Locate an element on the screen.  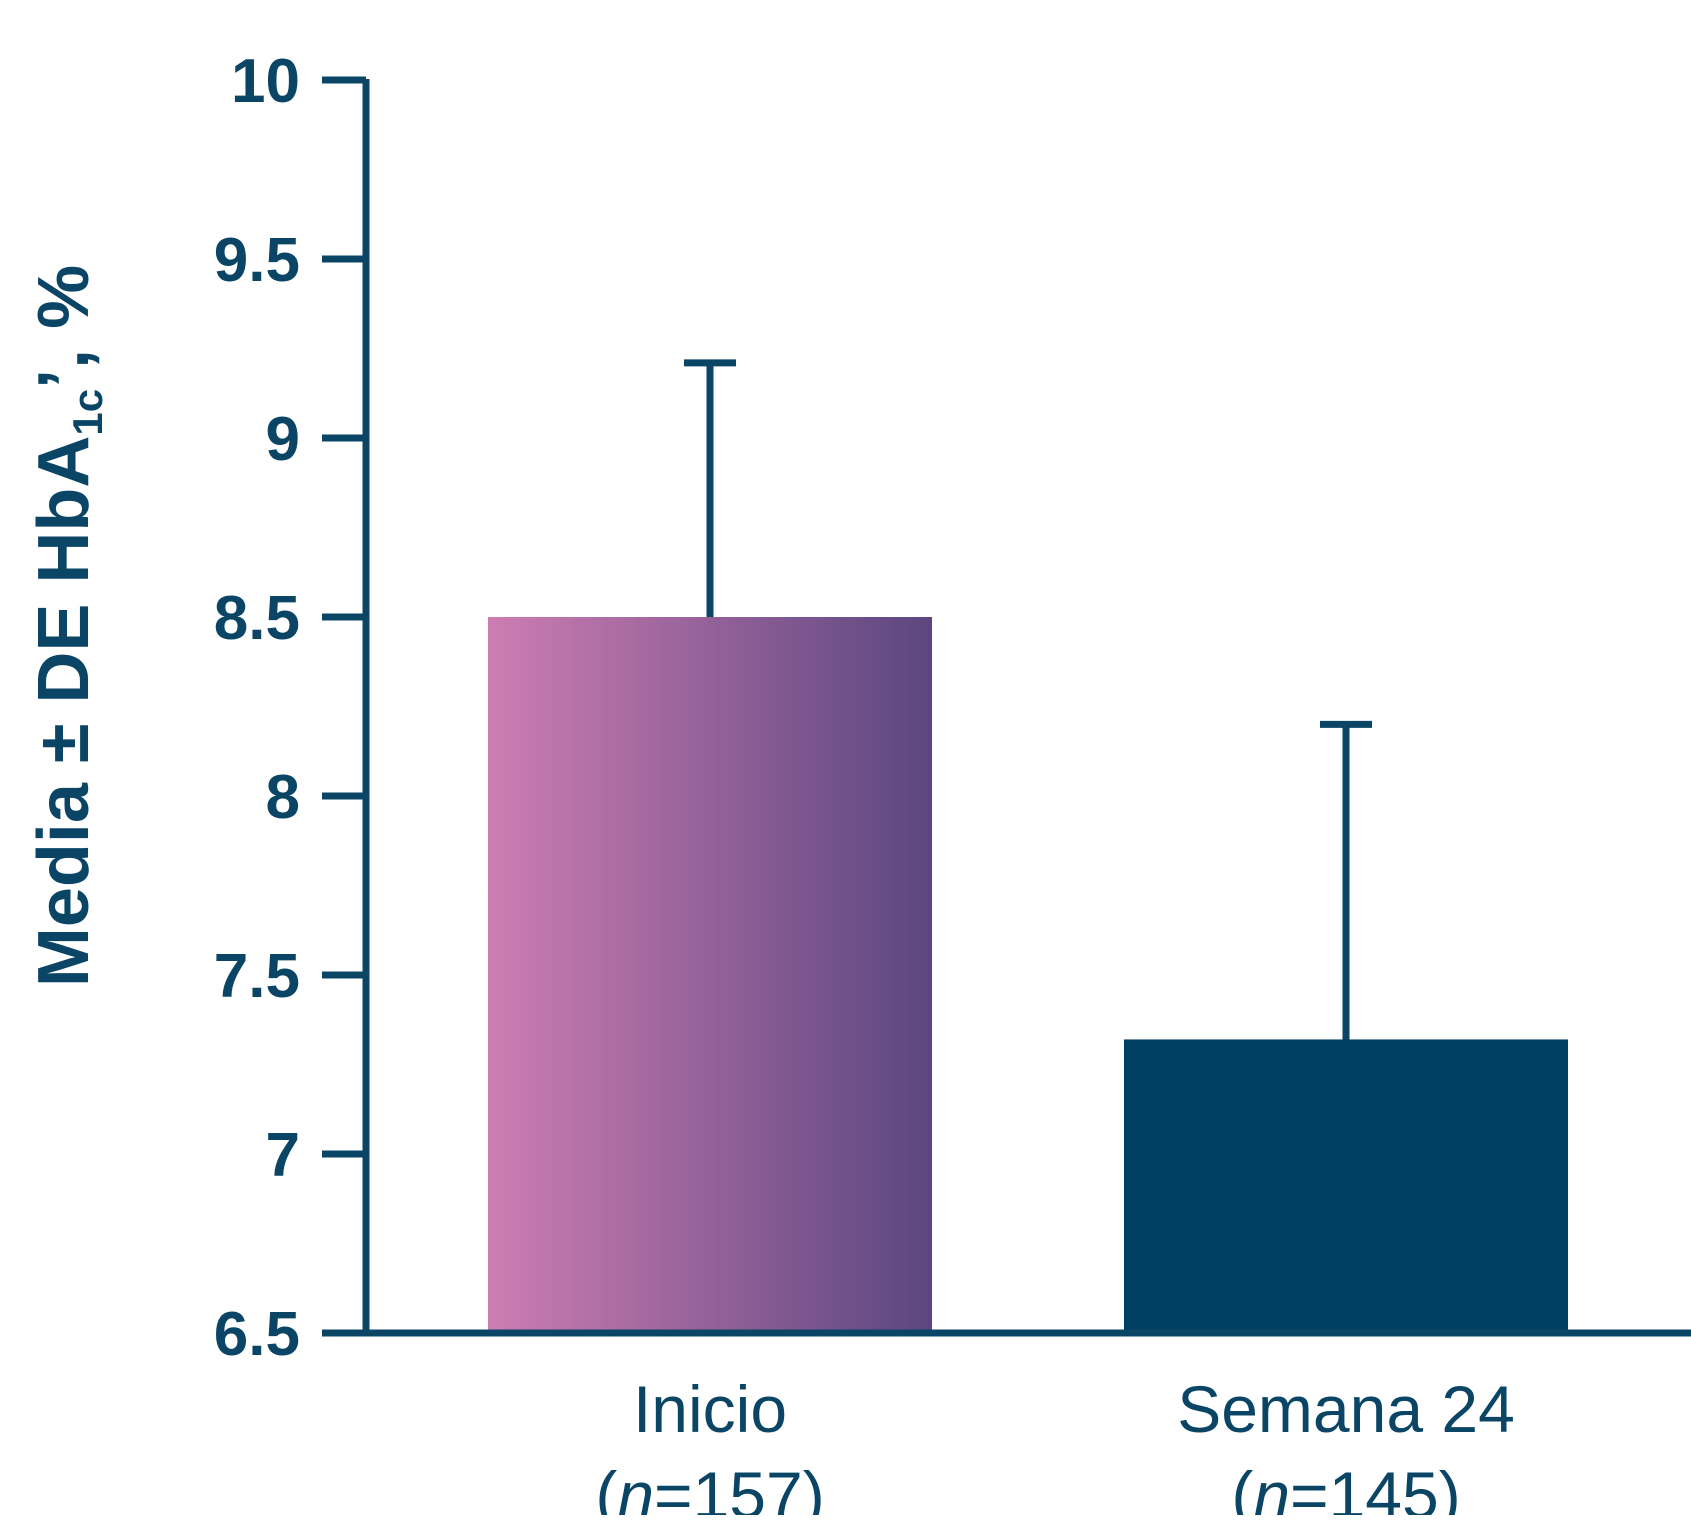
x-category-n-label: (n=145) is located at coordinates (1345, 1486).